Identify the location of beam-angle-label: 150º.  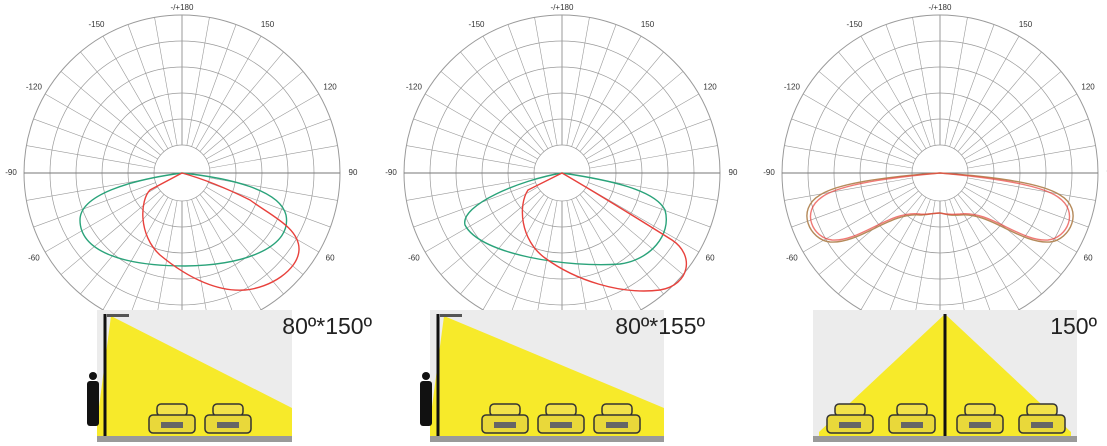
(1073, 326).